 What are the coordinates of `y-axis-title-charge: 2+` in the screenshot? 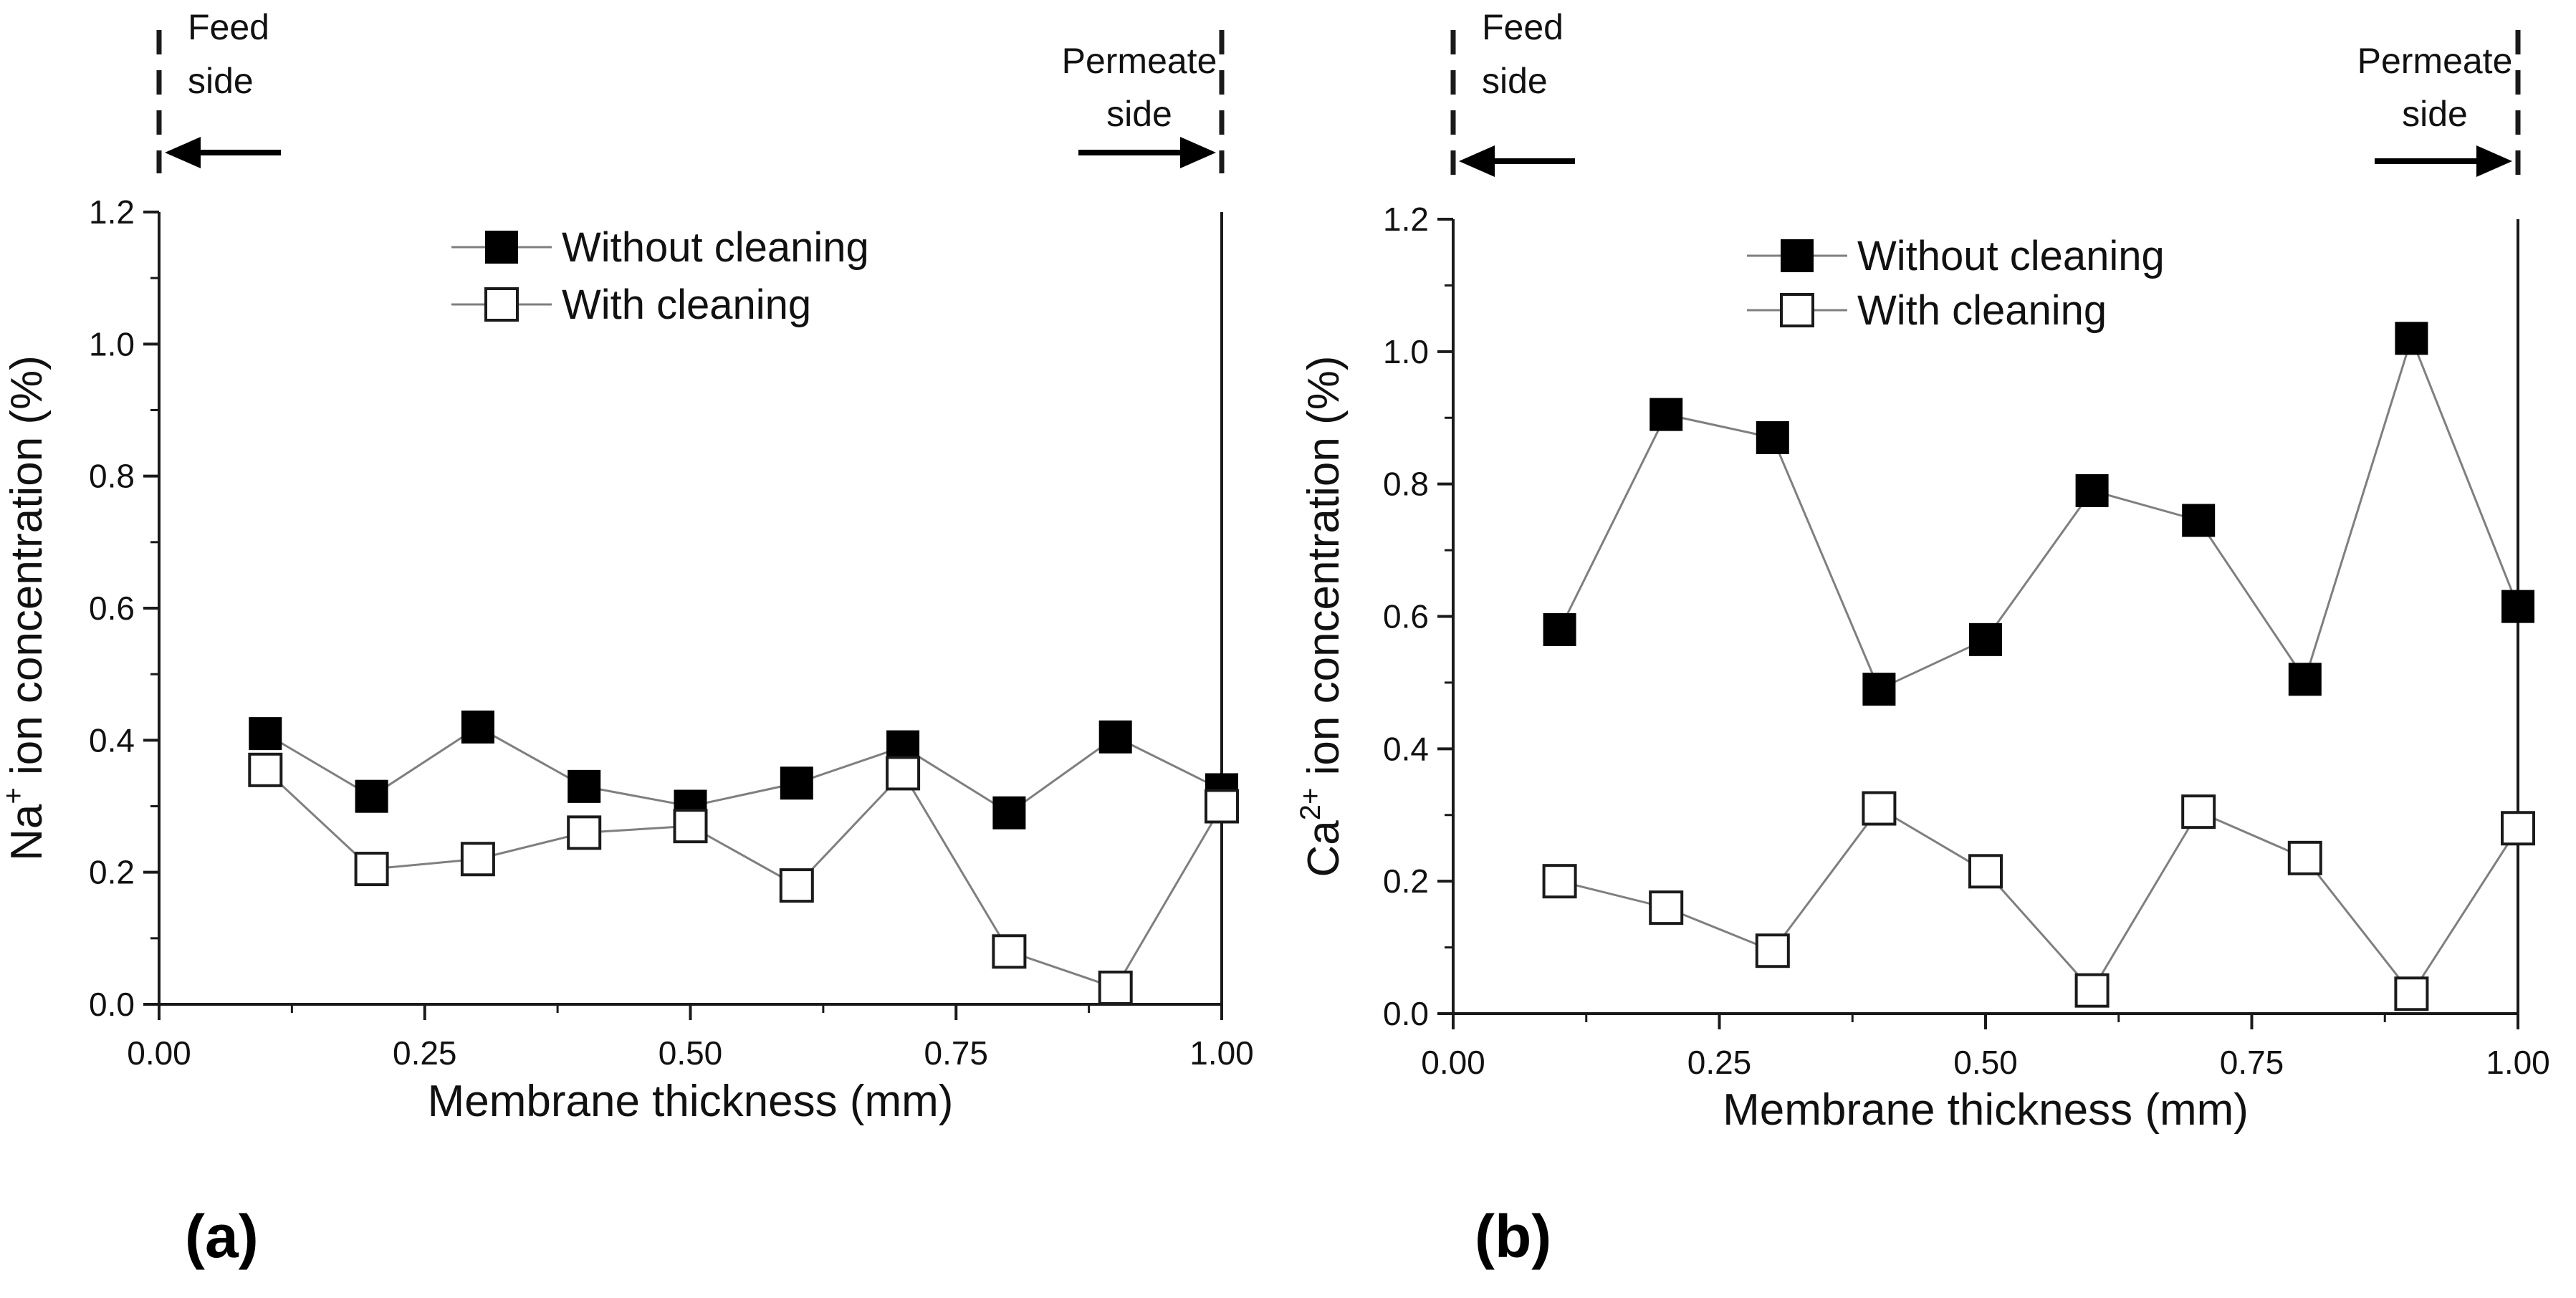 It's located at (1310, 804).